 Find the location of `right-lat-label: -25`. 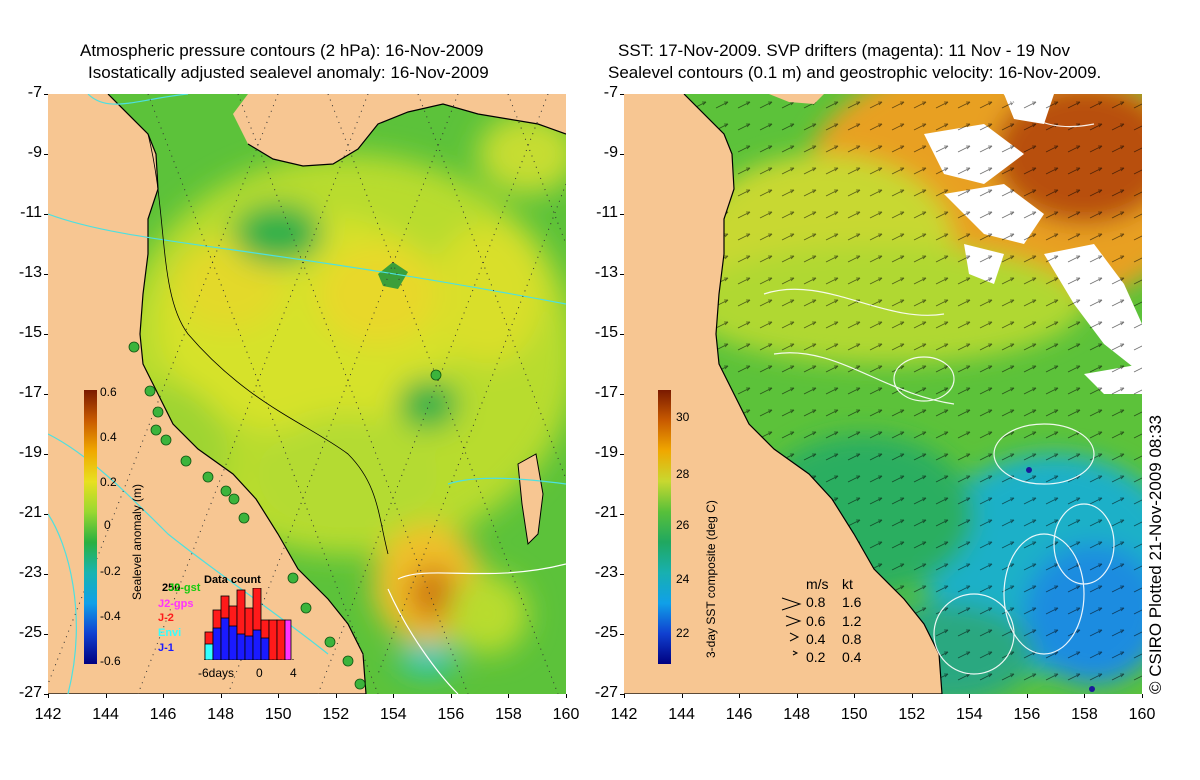

right-lat-label: -25 is located at coordinates (606, 632).